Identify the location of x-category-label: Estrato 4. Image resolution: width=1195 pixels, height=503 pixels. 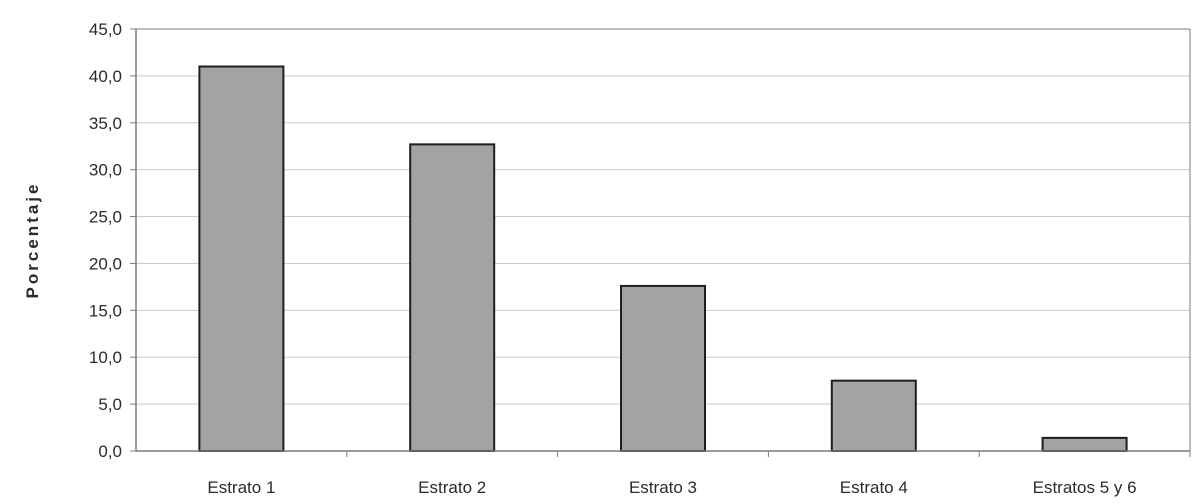
(874, 487).